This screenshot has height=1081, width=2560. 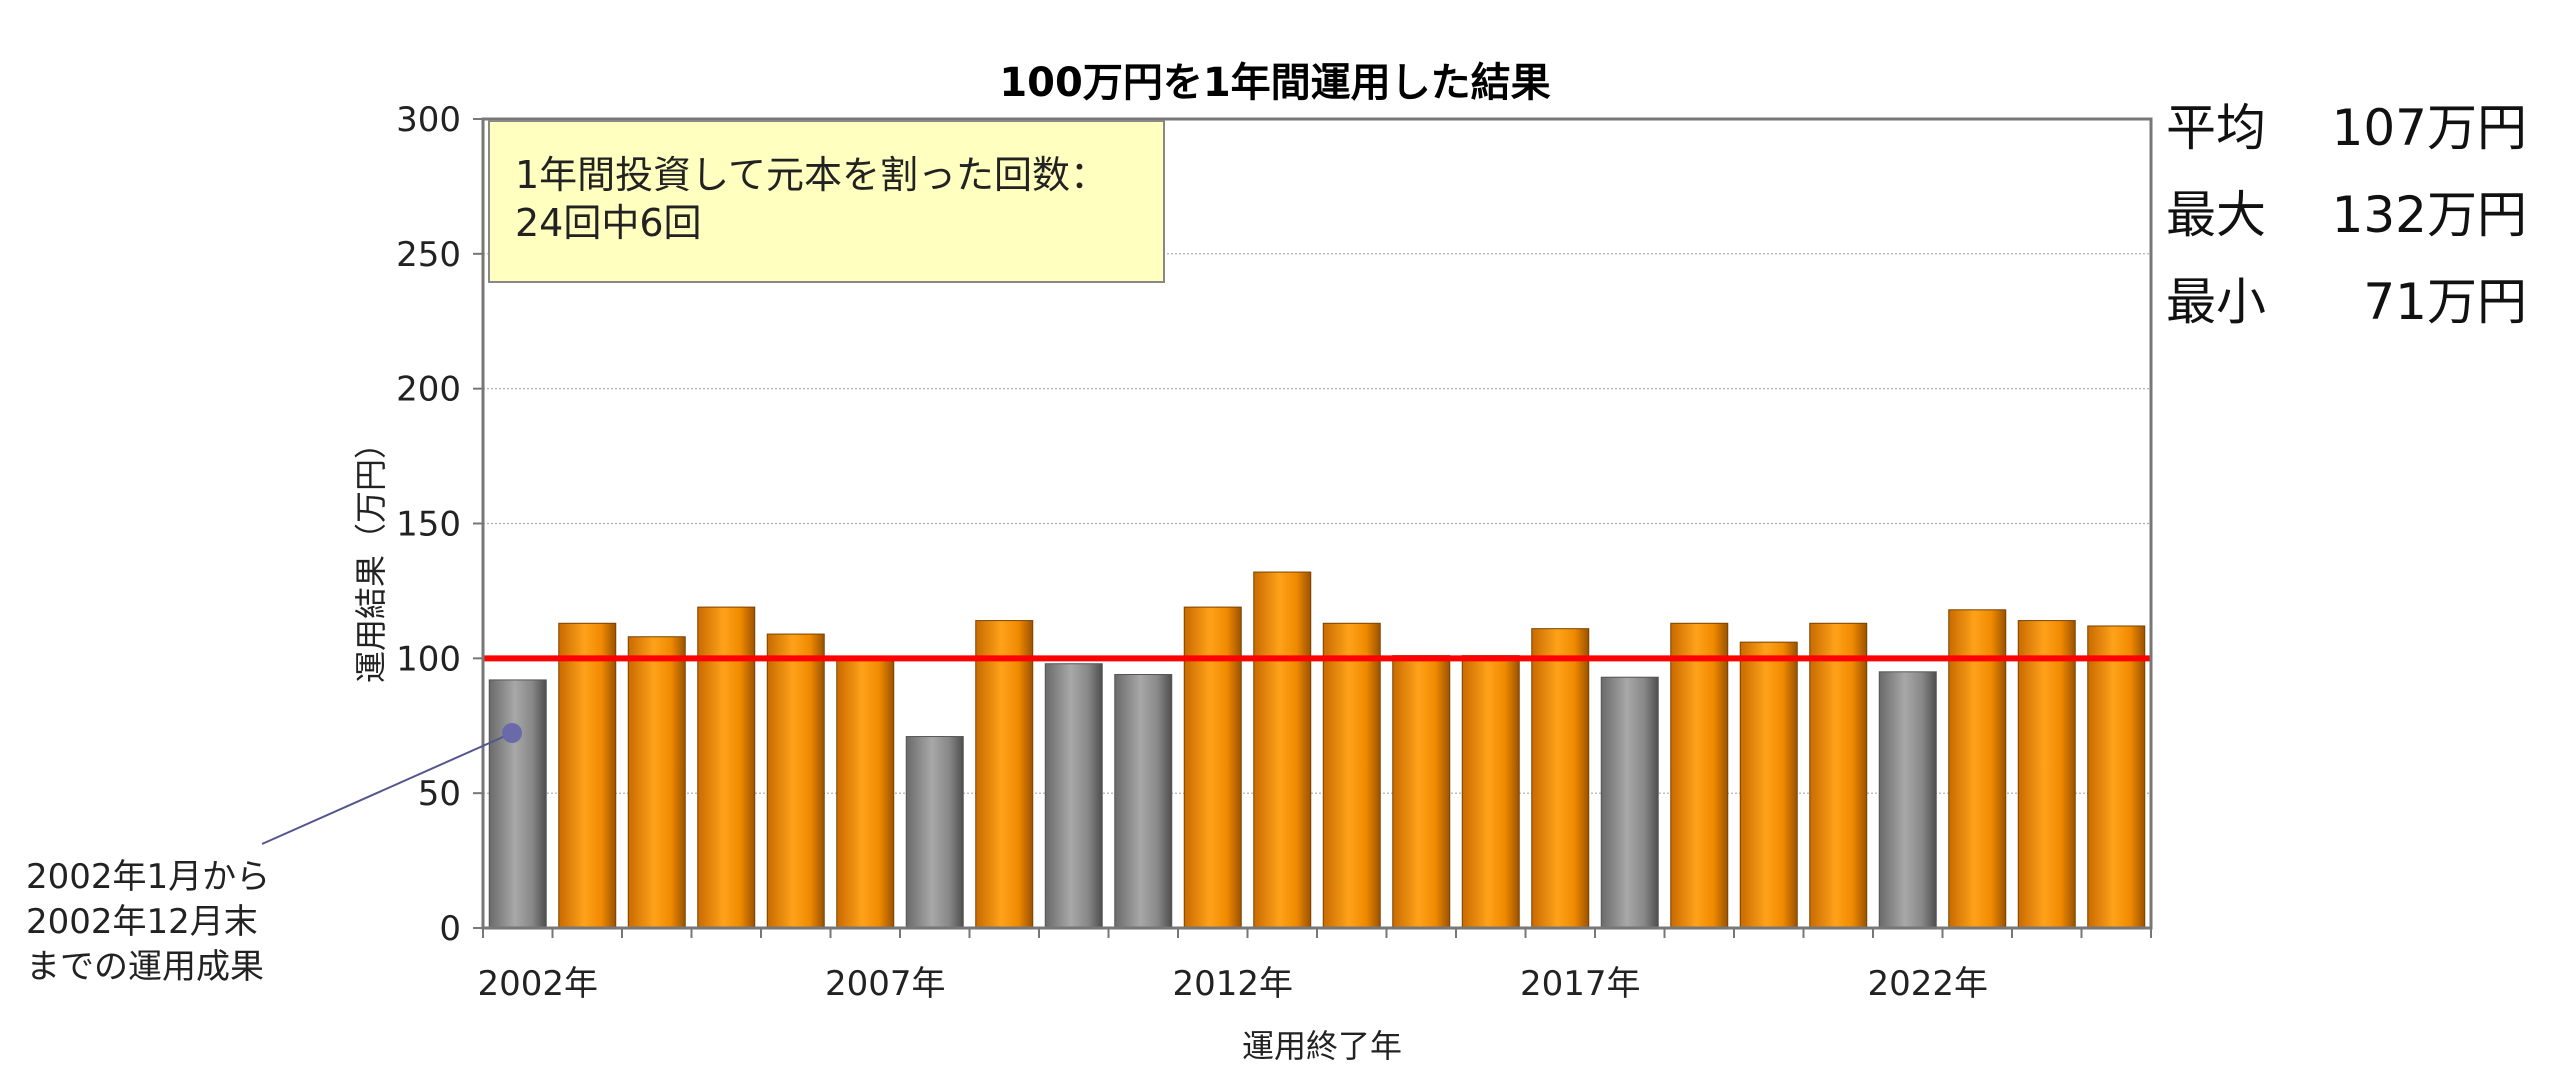 I want to click on bar-2014, so click(x=1351, y=775).